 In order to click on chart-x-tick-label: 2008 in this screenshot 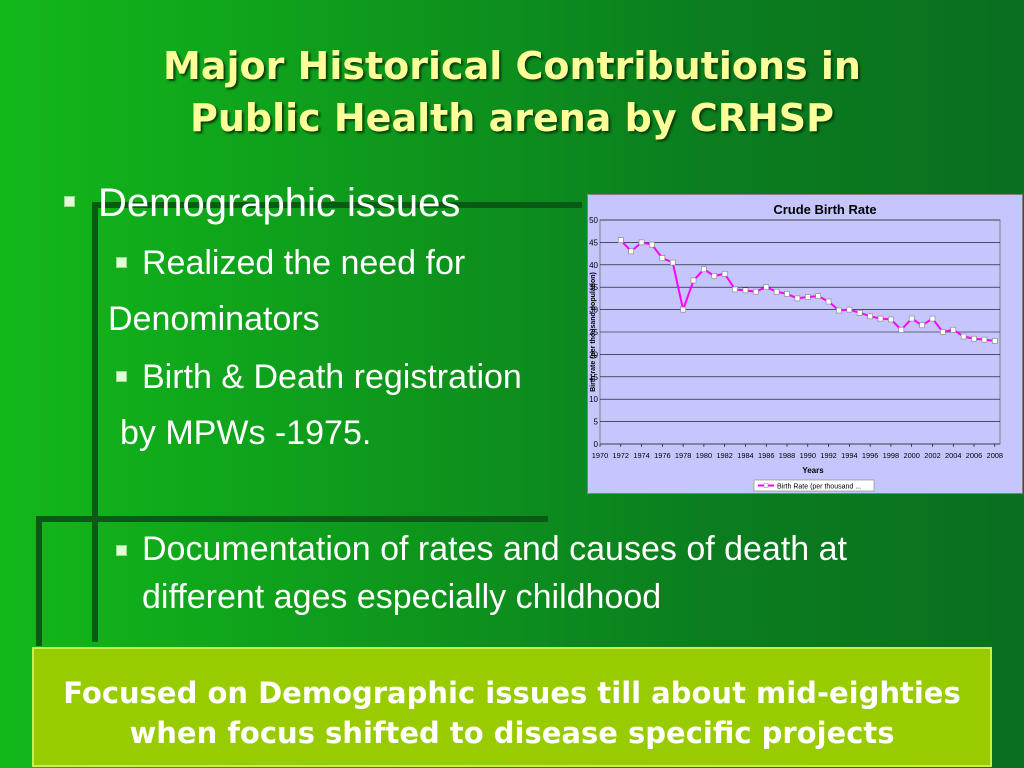, I will do `click(995, 455)`.